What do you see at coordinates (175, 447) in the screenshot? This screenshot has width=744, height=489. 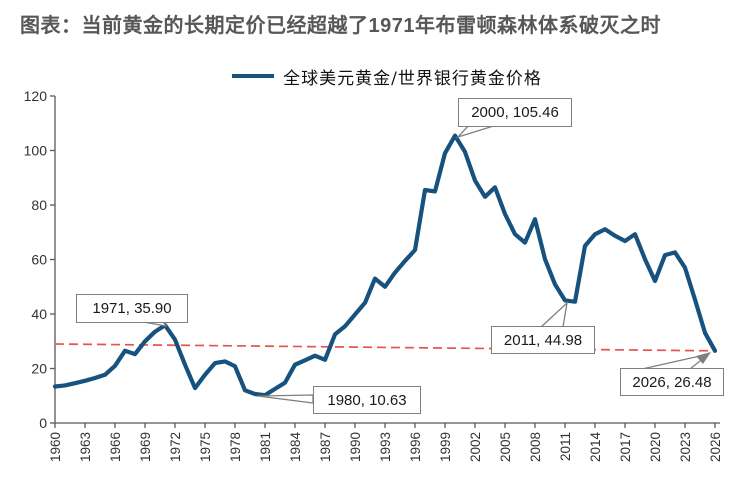 I see `x-tick-label: 1972` at bounding box center [175, 447].